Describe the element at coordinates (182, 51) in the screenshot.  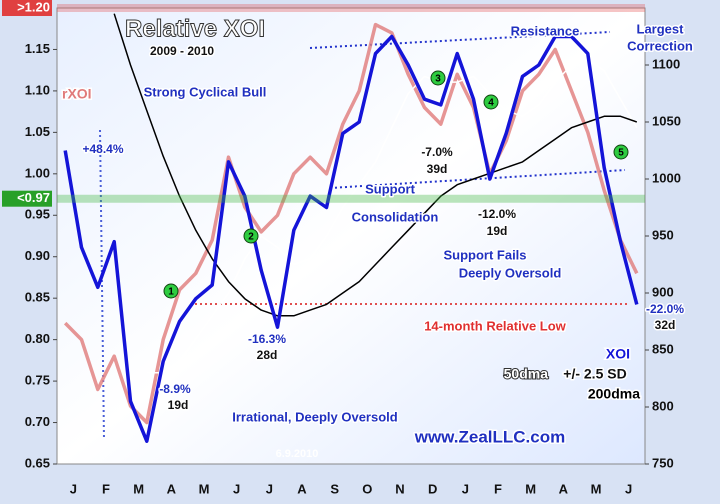
I see `chart-subtitle: 2009 - 2010` at that location.